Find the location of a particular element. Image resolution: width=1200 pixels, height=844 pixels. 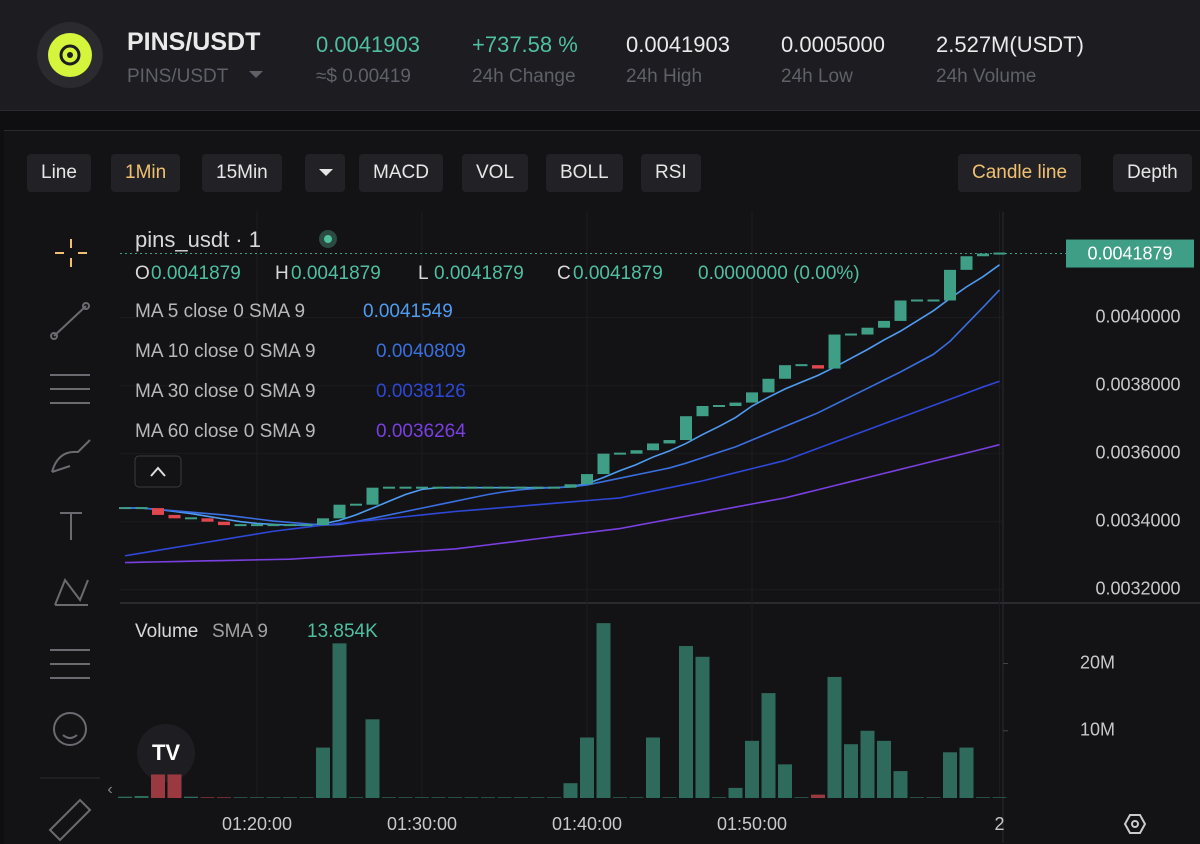

dropdown-arrow is located at coordinates (256, 75).